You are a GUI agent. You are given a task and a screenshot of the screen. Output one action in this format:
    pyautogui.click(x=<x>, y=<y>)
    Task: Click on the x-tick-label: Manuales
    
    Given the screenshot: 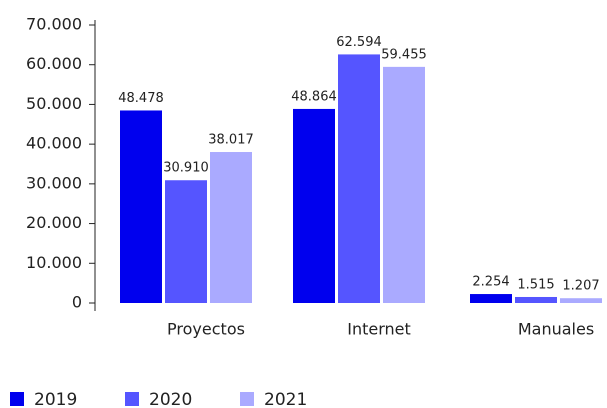 What is the action you would take?
    pyautogui.click(x=556, y=329)
    